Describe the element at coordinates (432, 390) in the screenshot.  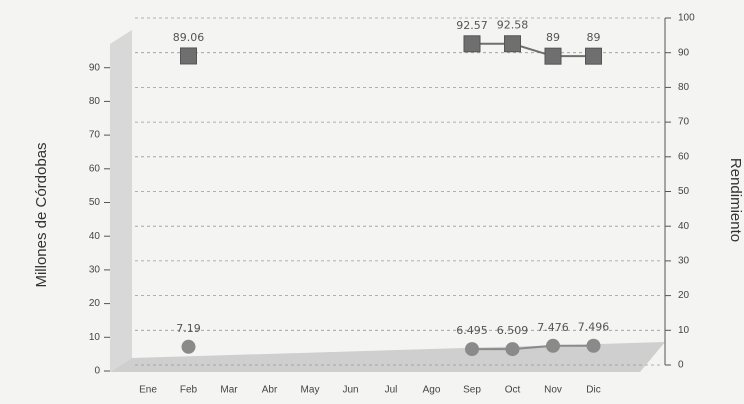
I see `x-tick-label: Ago` at that location.